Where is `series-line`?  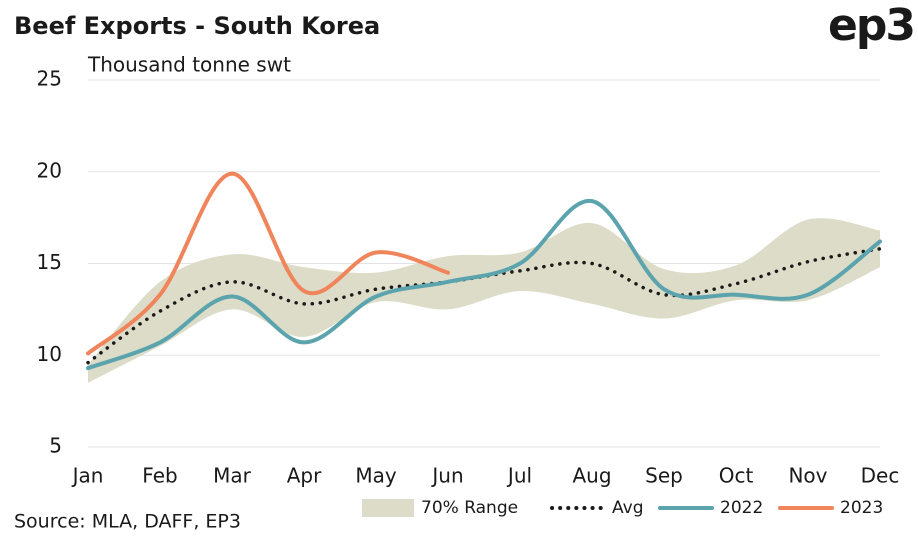
series-line is located at coordinates (268, 263).